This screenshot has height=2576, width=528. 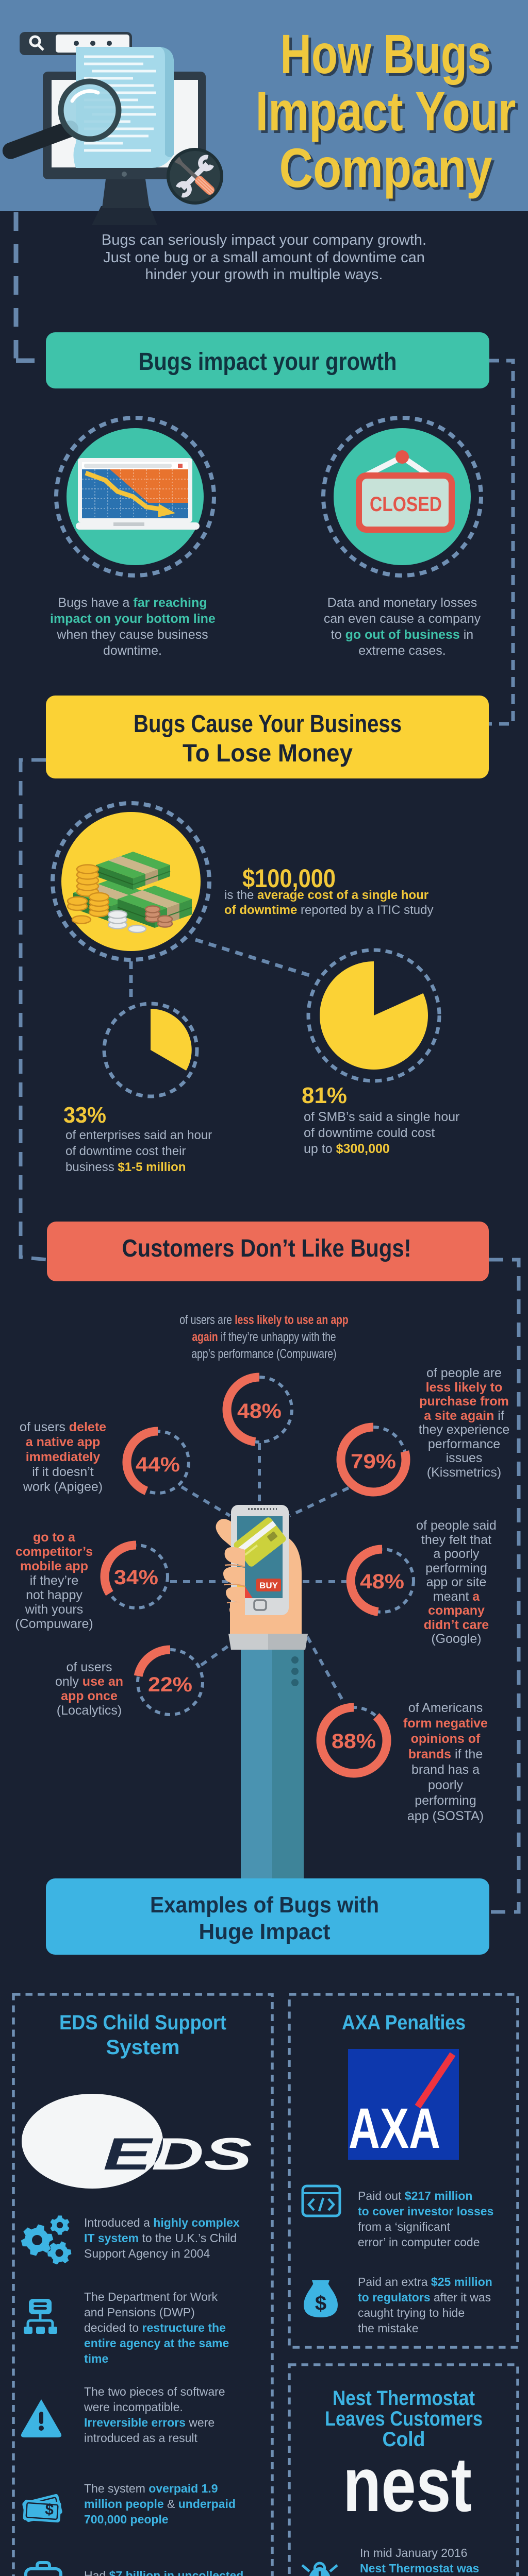 What do you see at coordinates (404, 2022) in the screenshot?
I see `svg-text: AXA Penalties` at bounding box center [404, 2022].